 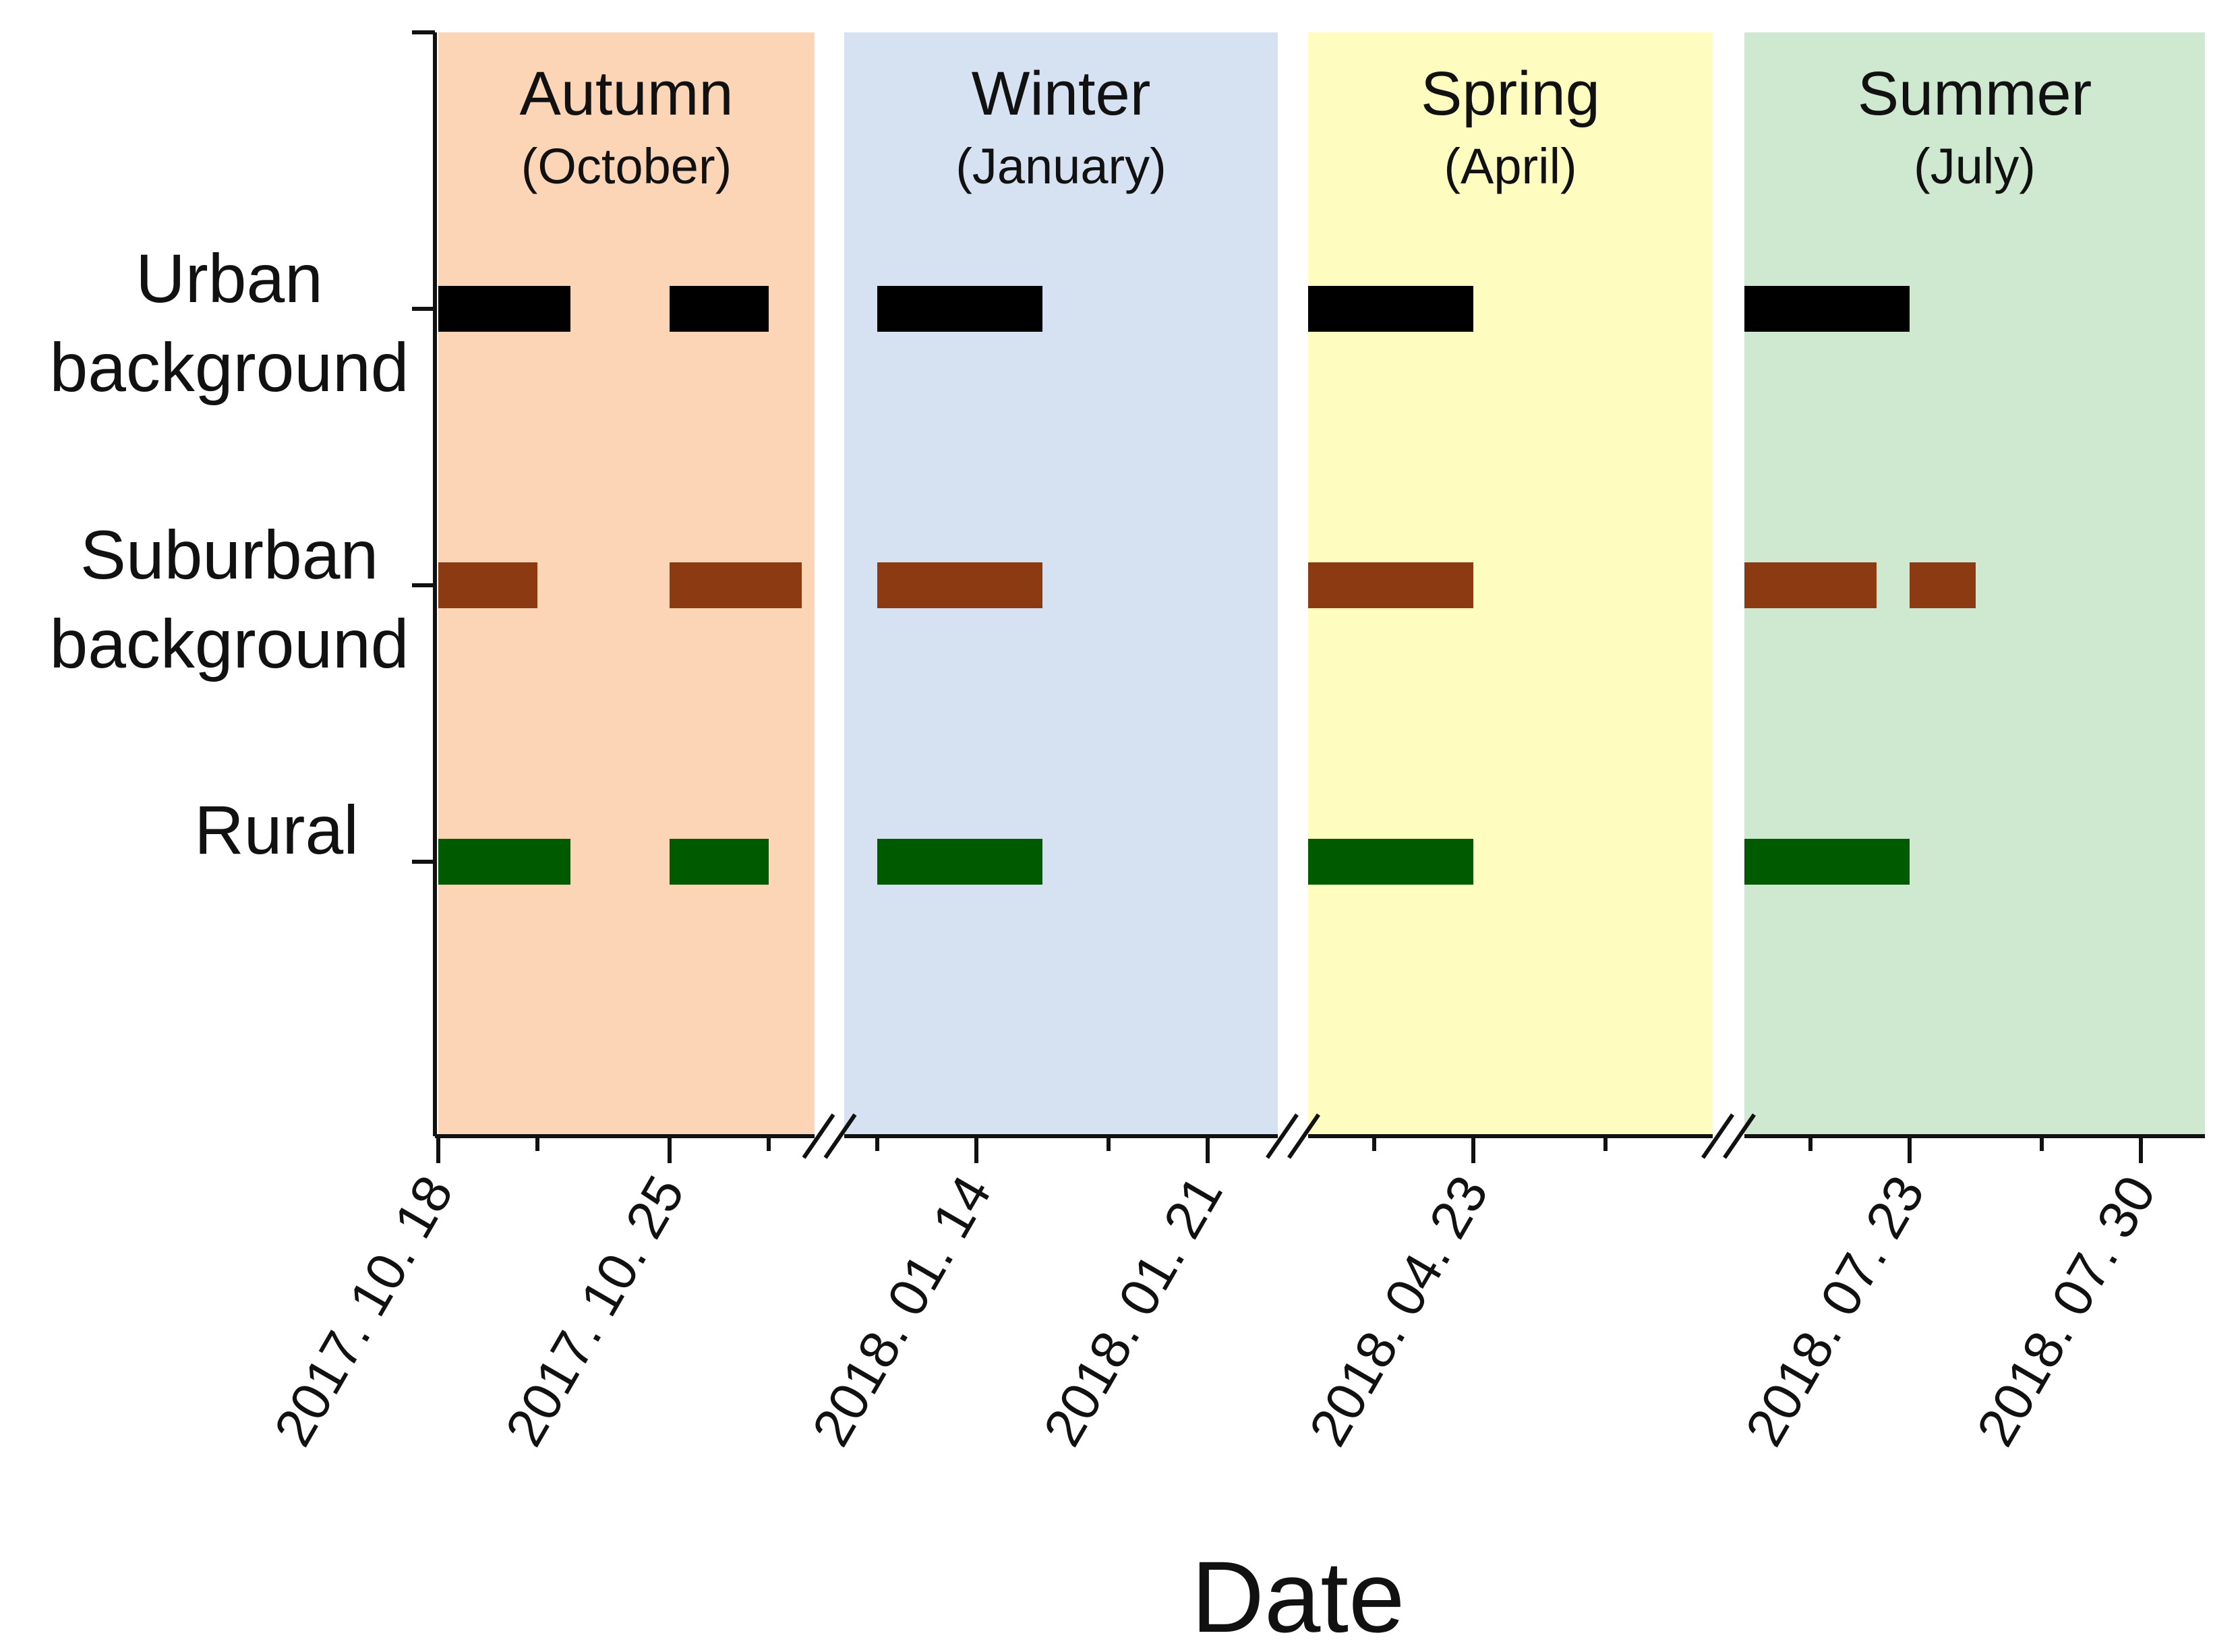 What do you see at coordinates (594, 1311) in the screenshot?
I see `x-tick-label: 2017. 10. 25` at bounding box center [594, 1311].